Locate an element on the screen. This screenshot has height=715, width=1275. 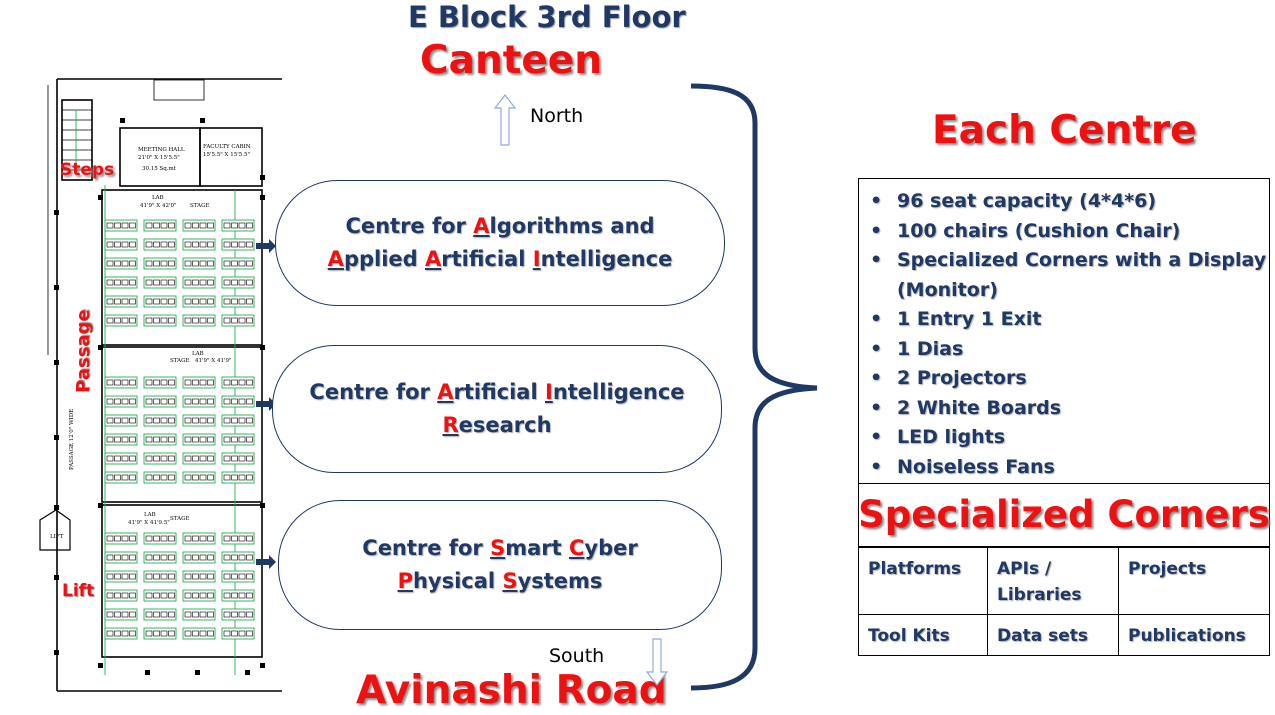
table-row: Platforms APIs / Libraries Projects is located at coordinates (1064, 581).